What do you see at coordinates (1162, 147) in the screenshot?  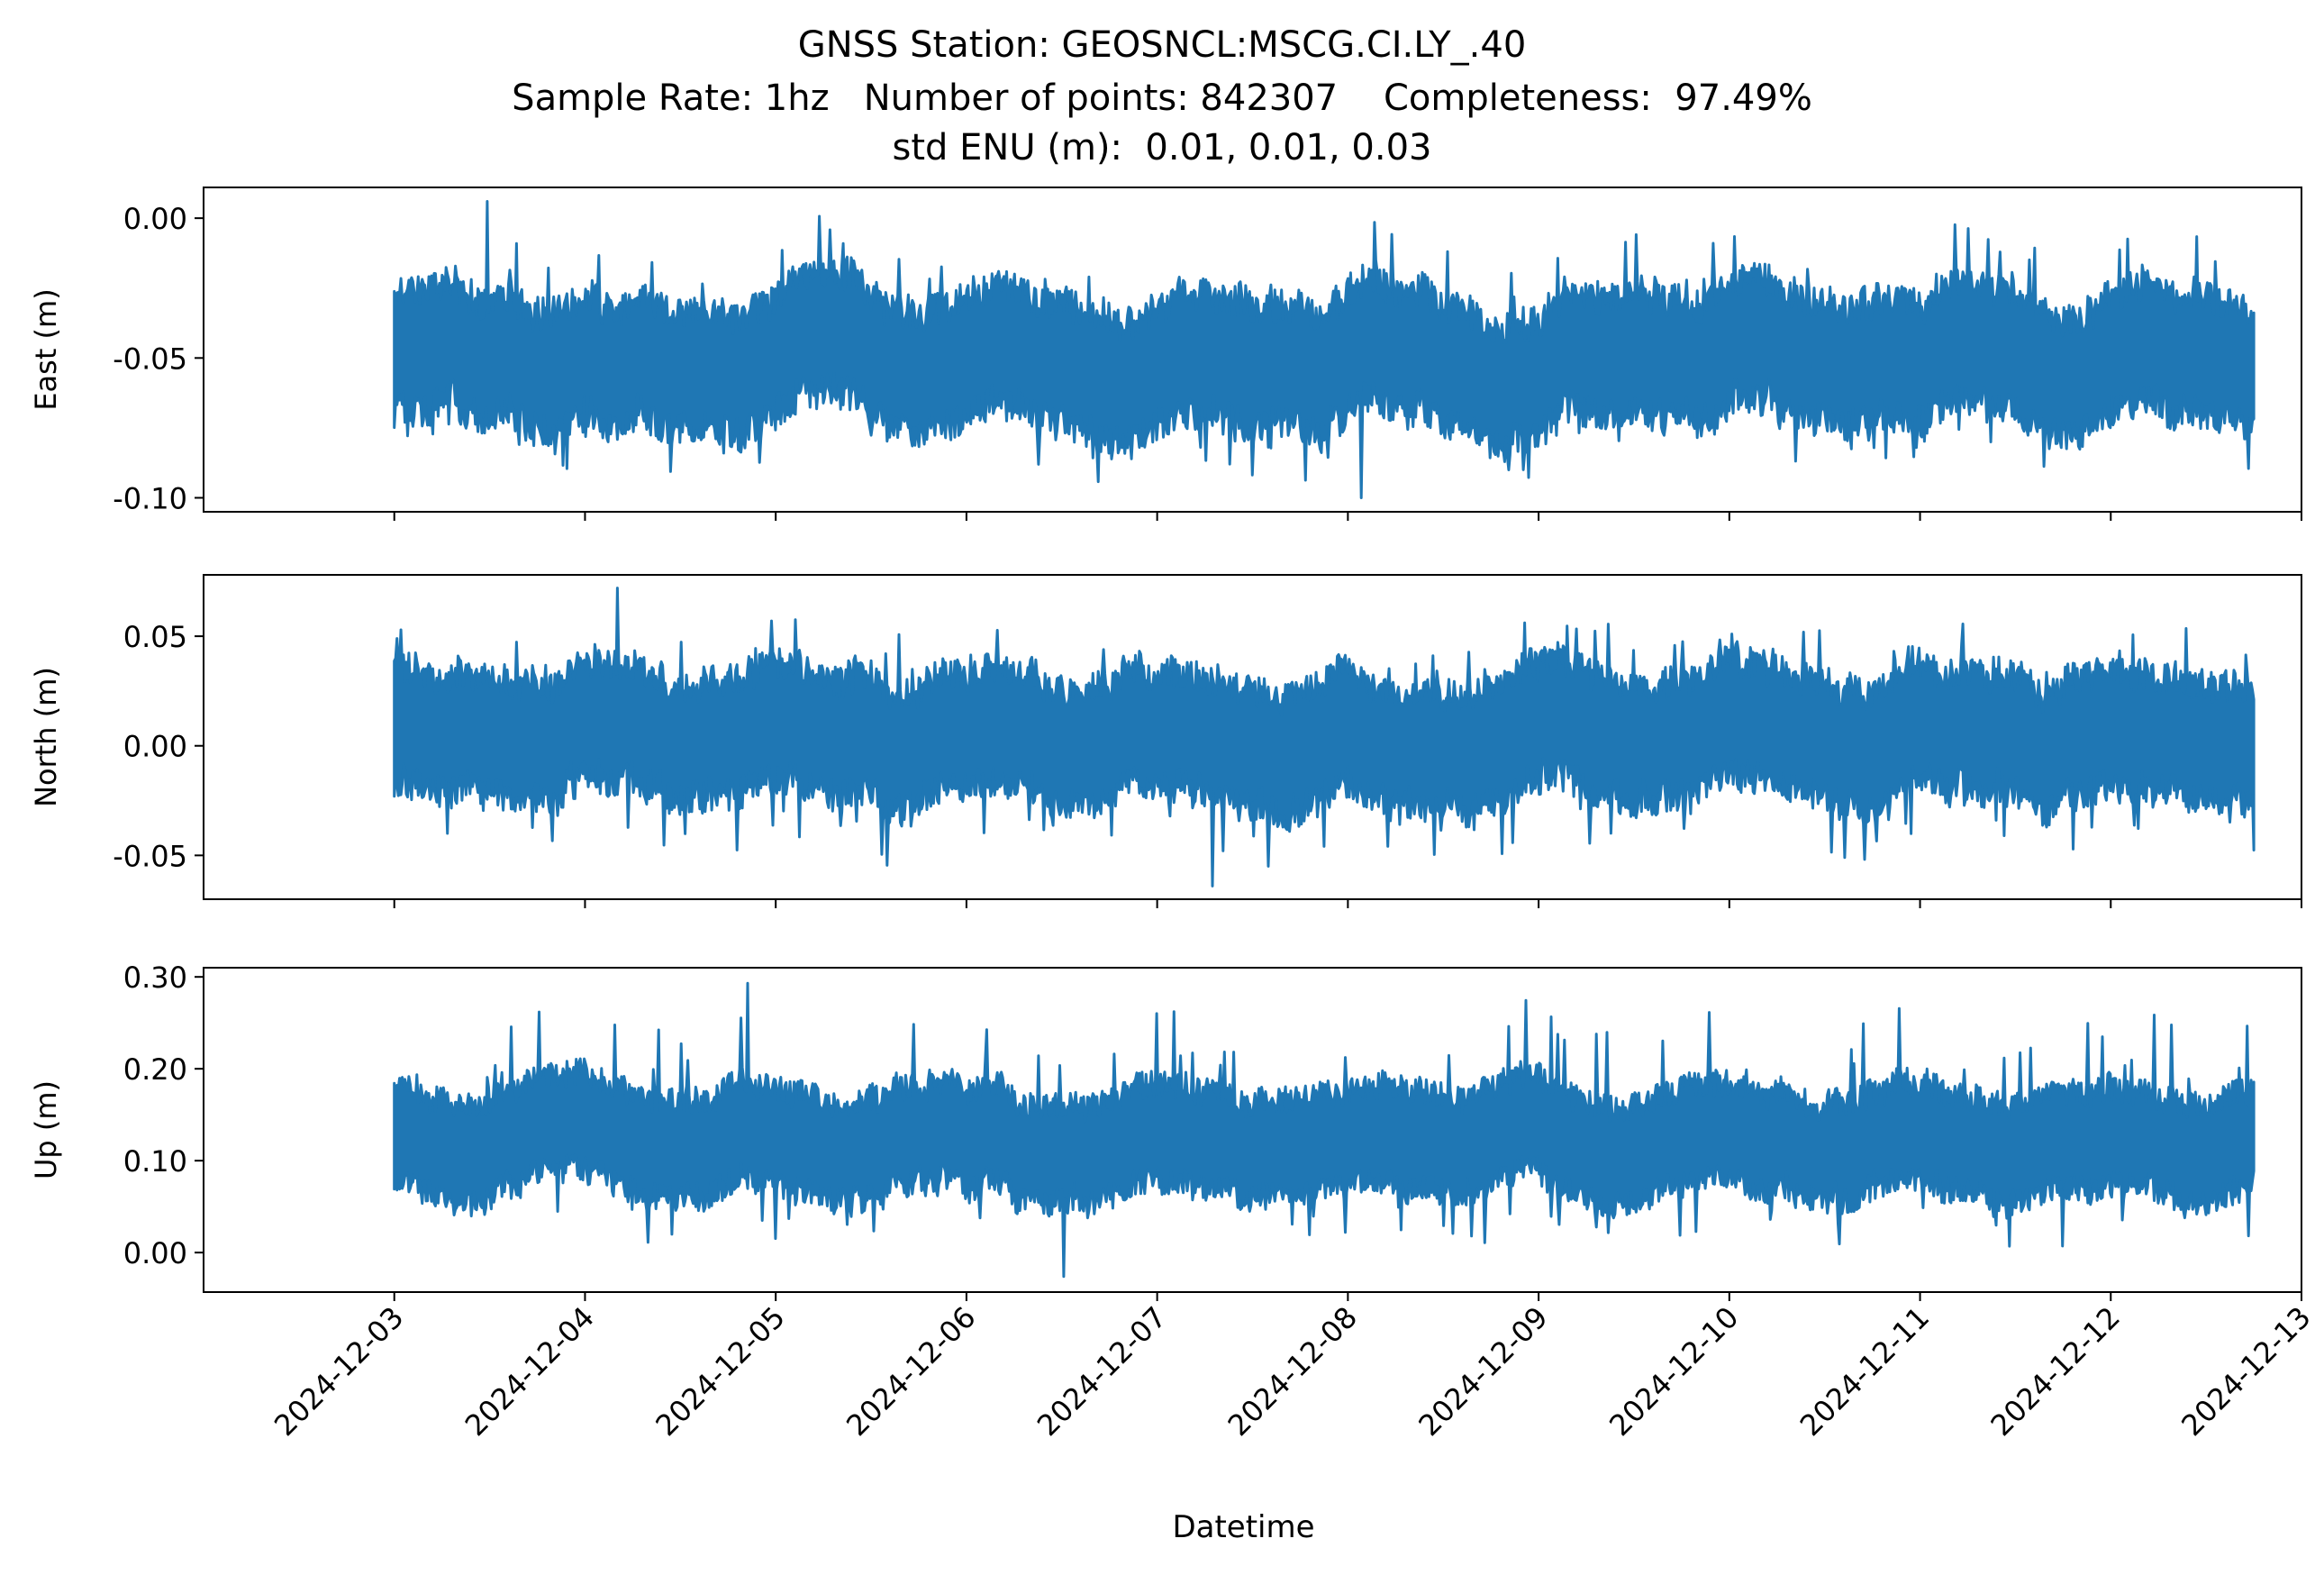 I see `chart-title-std: std ENU (m): 0.01, 0.01, 0.03` at bounding box center [1162, 147].